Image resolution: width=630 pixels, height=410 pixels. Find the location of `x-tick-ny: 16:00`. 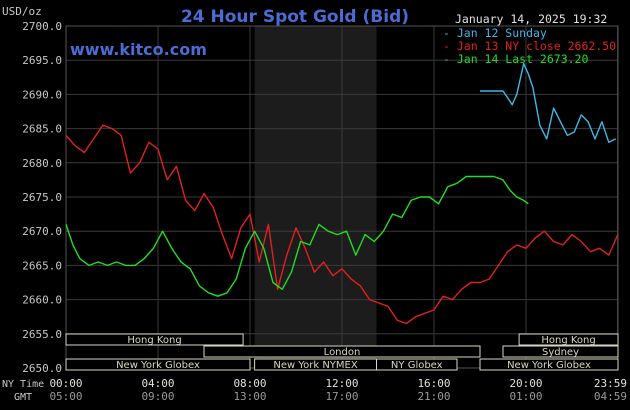

x-tick-ny: 16:00 is located at coordinates (433, 383).